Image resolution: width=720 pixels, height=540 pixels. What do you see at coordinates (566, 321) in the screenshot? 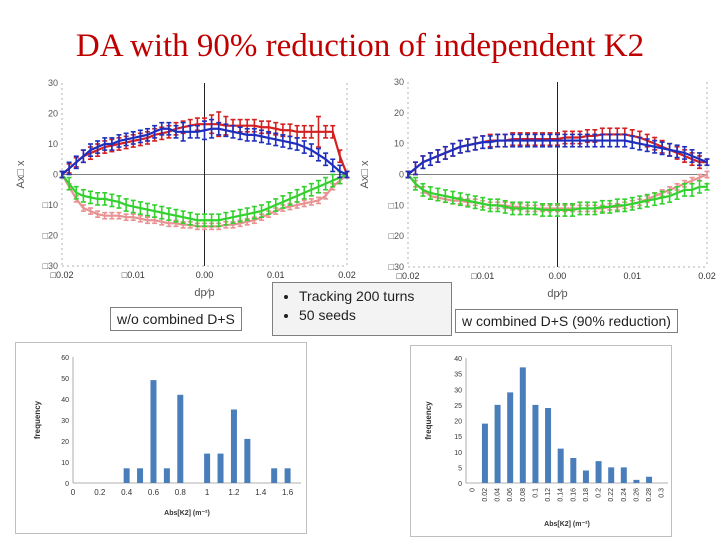
I see `label-with-combined-ds: w combined D+S (90% reduction)` at bounding box center [566, 321].